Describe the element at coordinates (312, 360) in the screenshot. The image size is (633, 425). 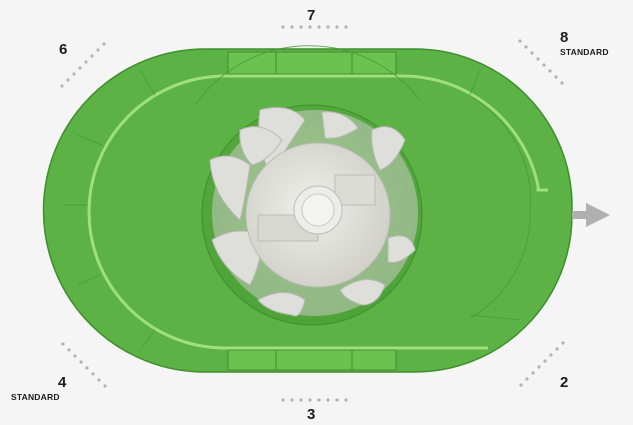
I see `bottom-panel` at that location.